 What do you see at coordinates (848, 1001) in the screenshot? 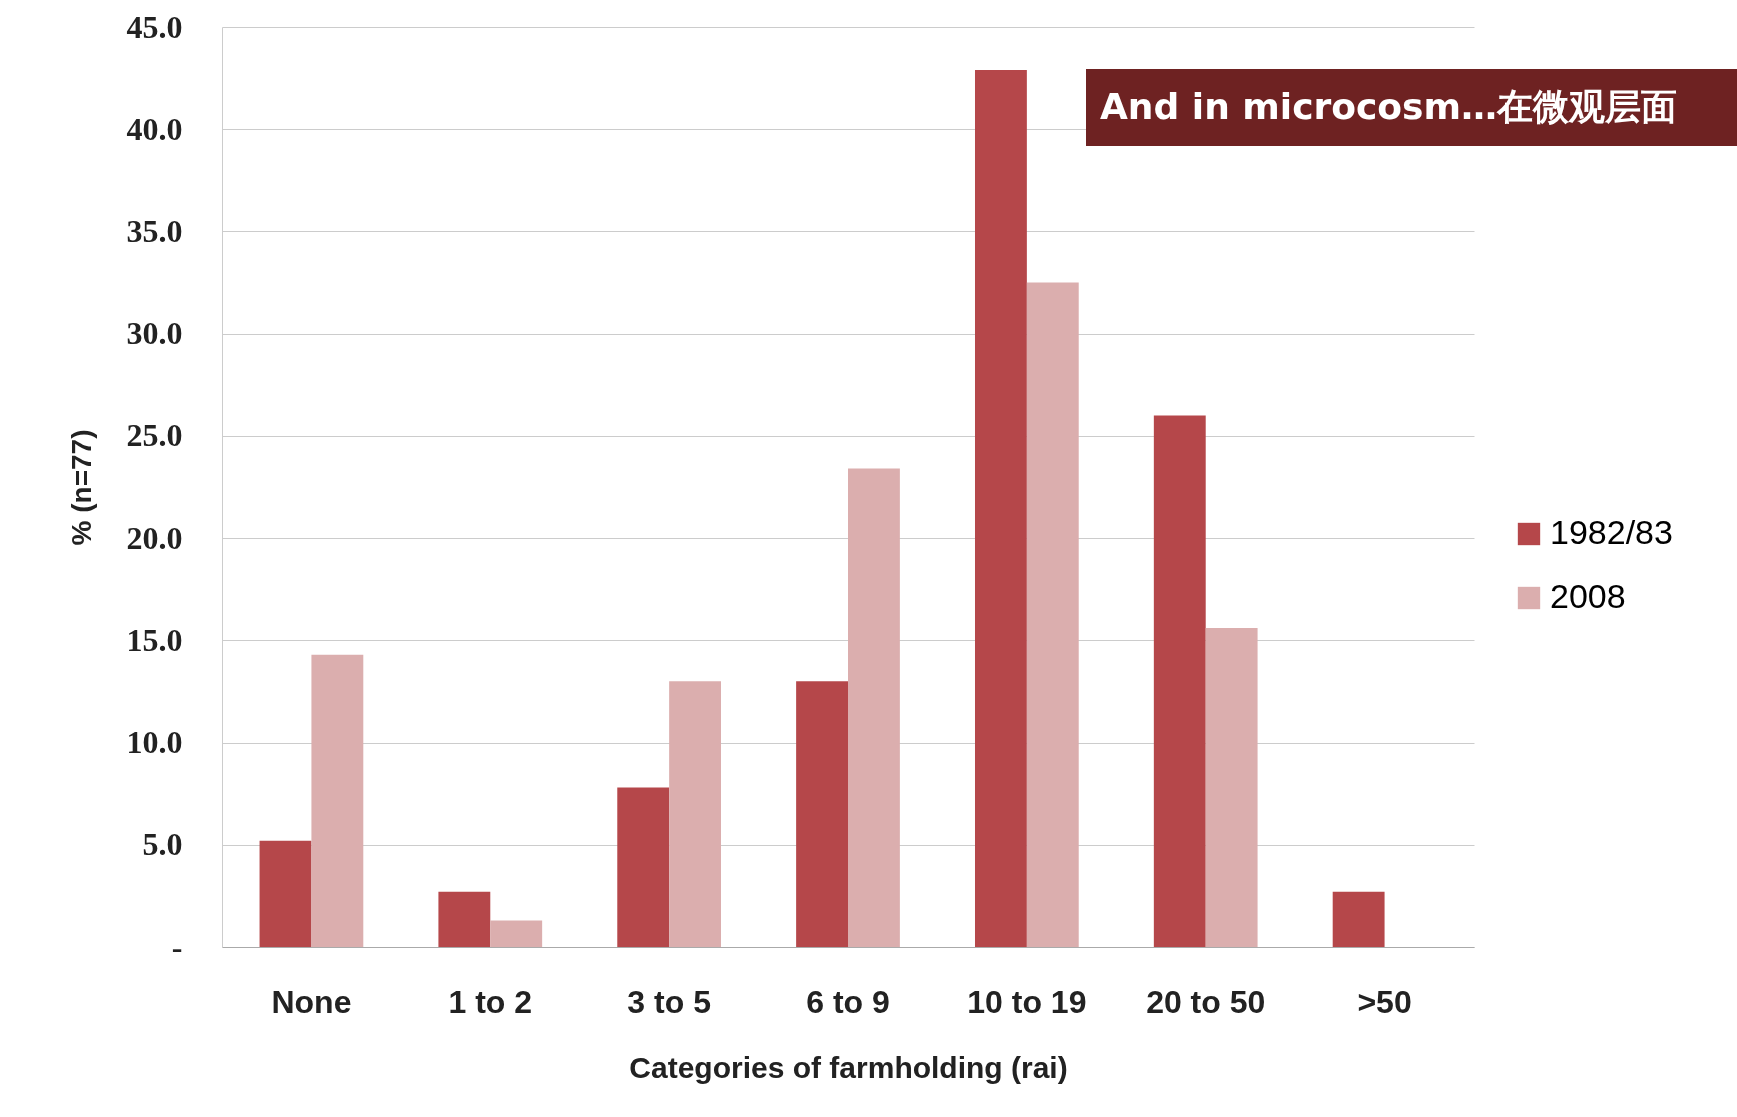
I see `x-tick-label: 6 to 9` at bounding box center [848, 1001].